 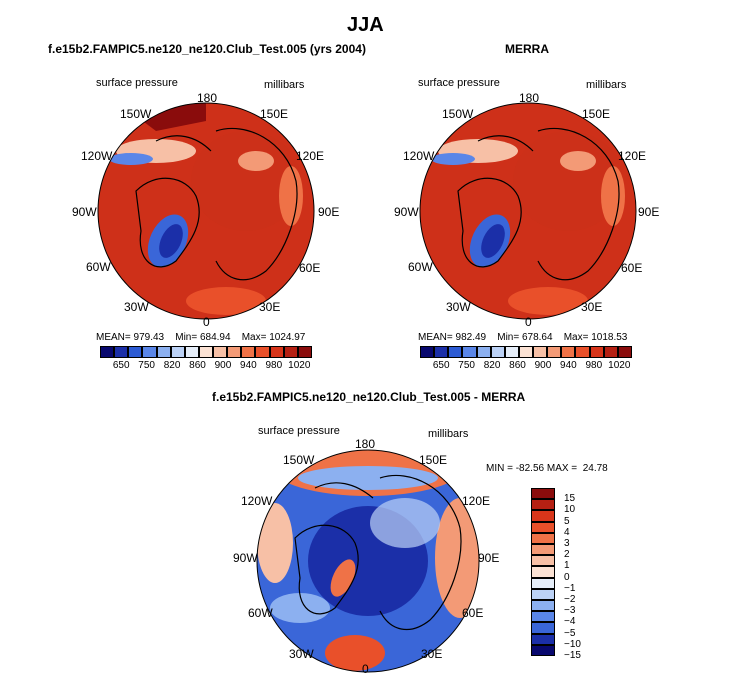 What do you see at coordinates (606, 85) in the screenshot?
I see `panel-2-units-label: millibars` at bounding box center [606, 85].